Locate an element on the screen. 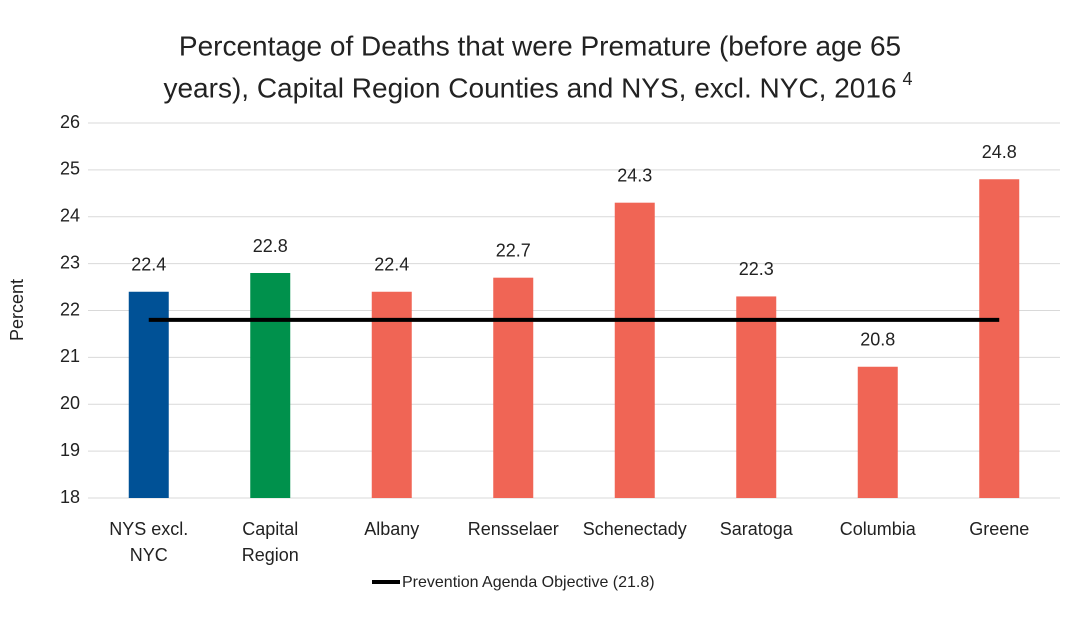  x-tick-label: Greene is located at coordinates (999, 529).